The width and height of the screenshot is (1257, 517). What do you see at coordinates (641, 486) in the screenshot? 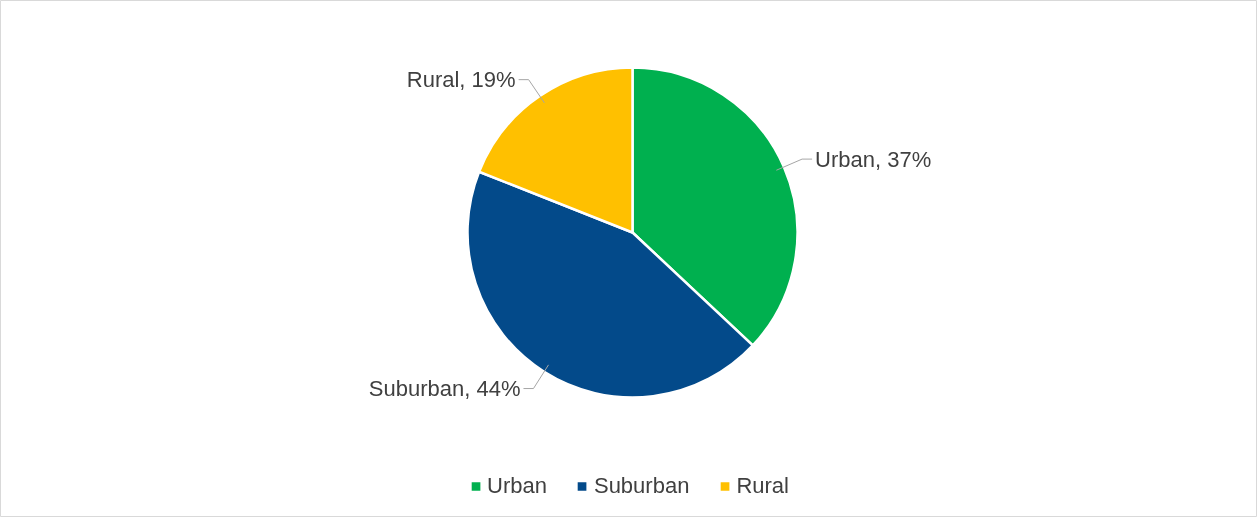
I see `legend-label: Suburban` at bounding box center [641, 486].